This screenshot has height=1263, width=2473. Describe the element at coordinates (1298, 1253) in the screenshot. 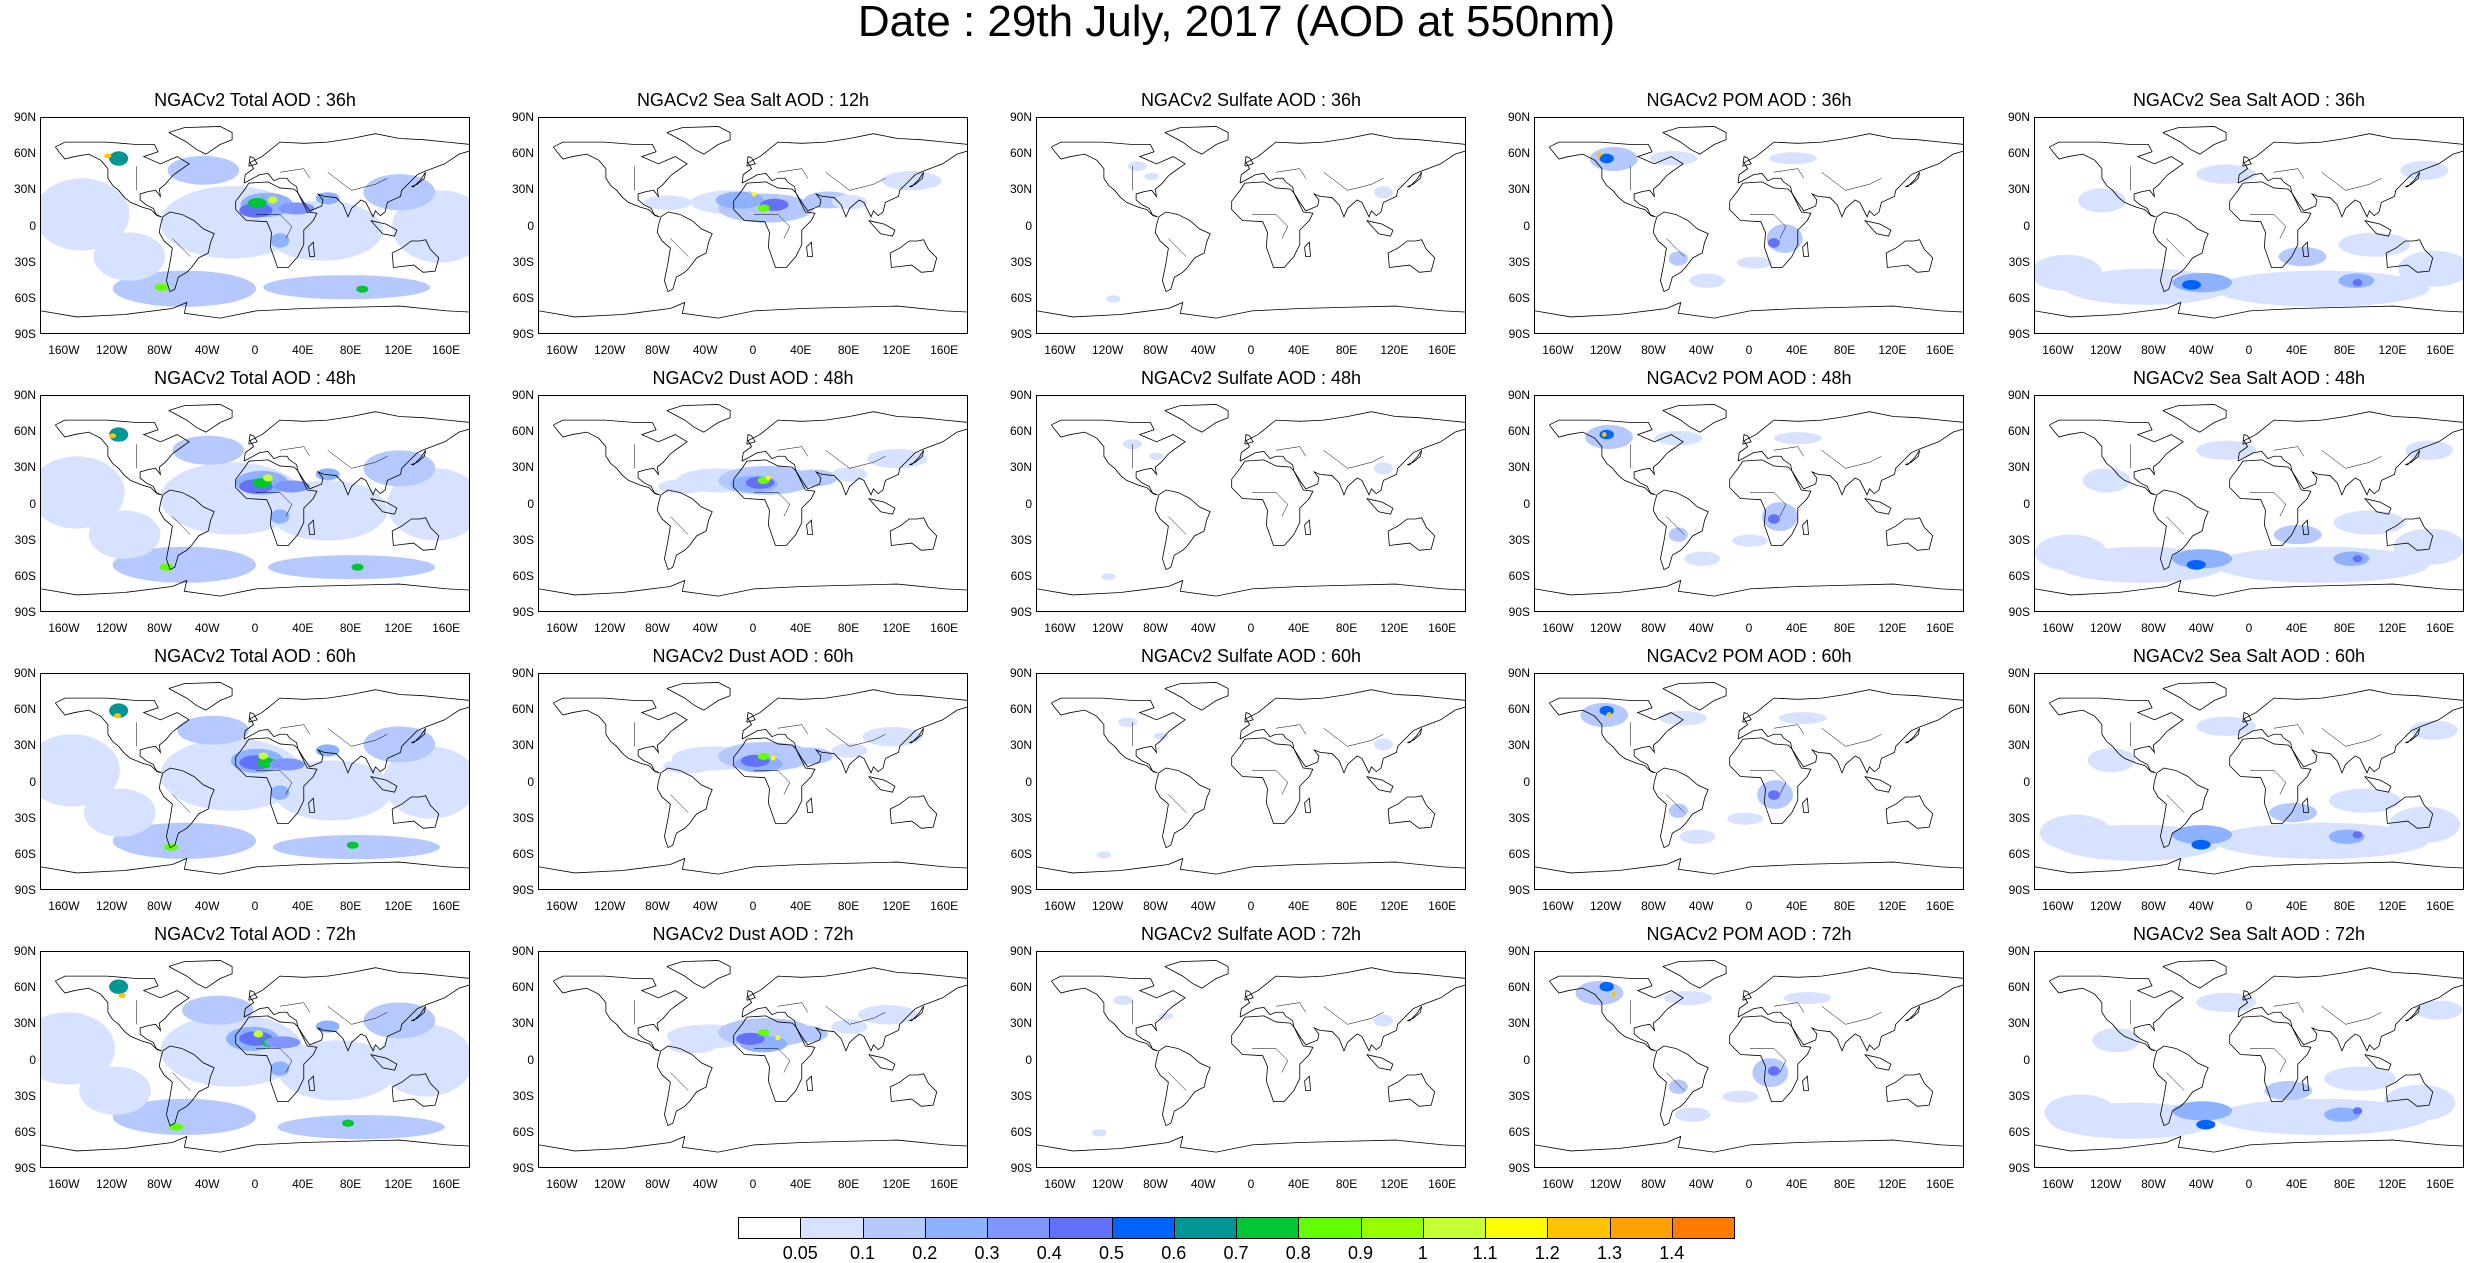

I see `colorbar-tick-label: 0.8` at that location.